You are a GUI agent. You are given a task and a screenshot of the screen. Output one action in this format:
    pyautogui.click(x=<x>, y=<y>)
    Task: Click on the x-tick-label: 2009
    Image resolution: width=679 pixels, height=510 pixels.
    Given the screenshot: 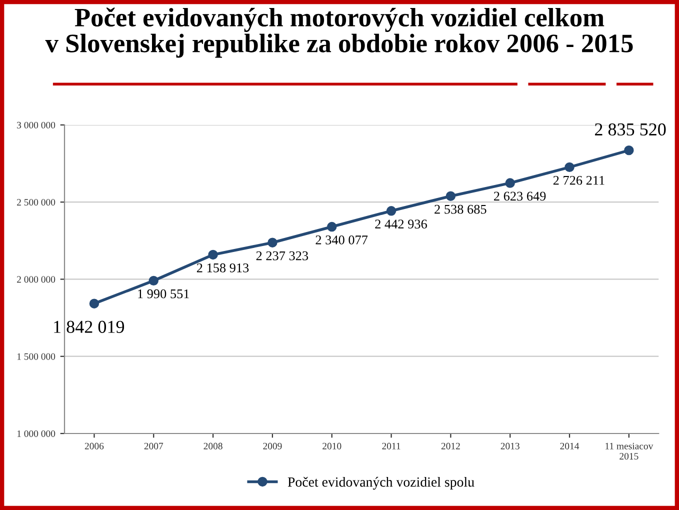 What is the action you would take?
    pyautogui.click(x=272, y=446)
    